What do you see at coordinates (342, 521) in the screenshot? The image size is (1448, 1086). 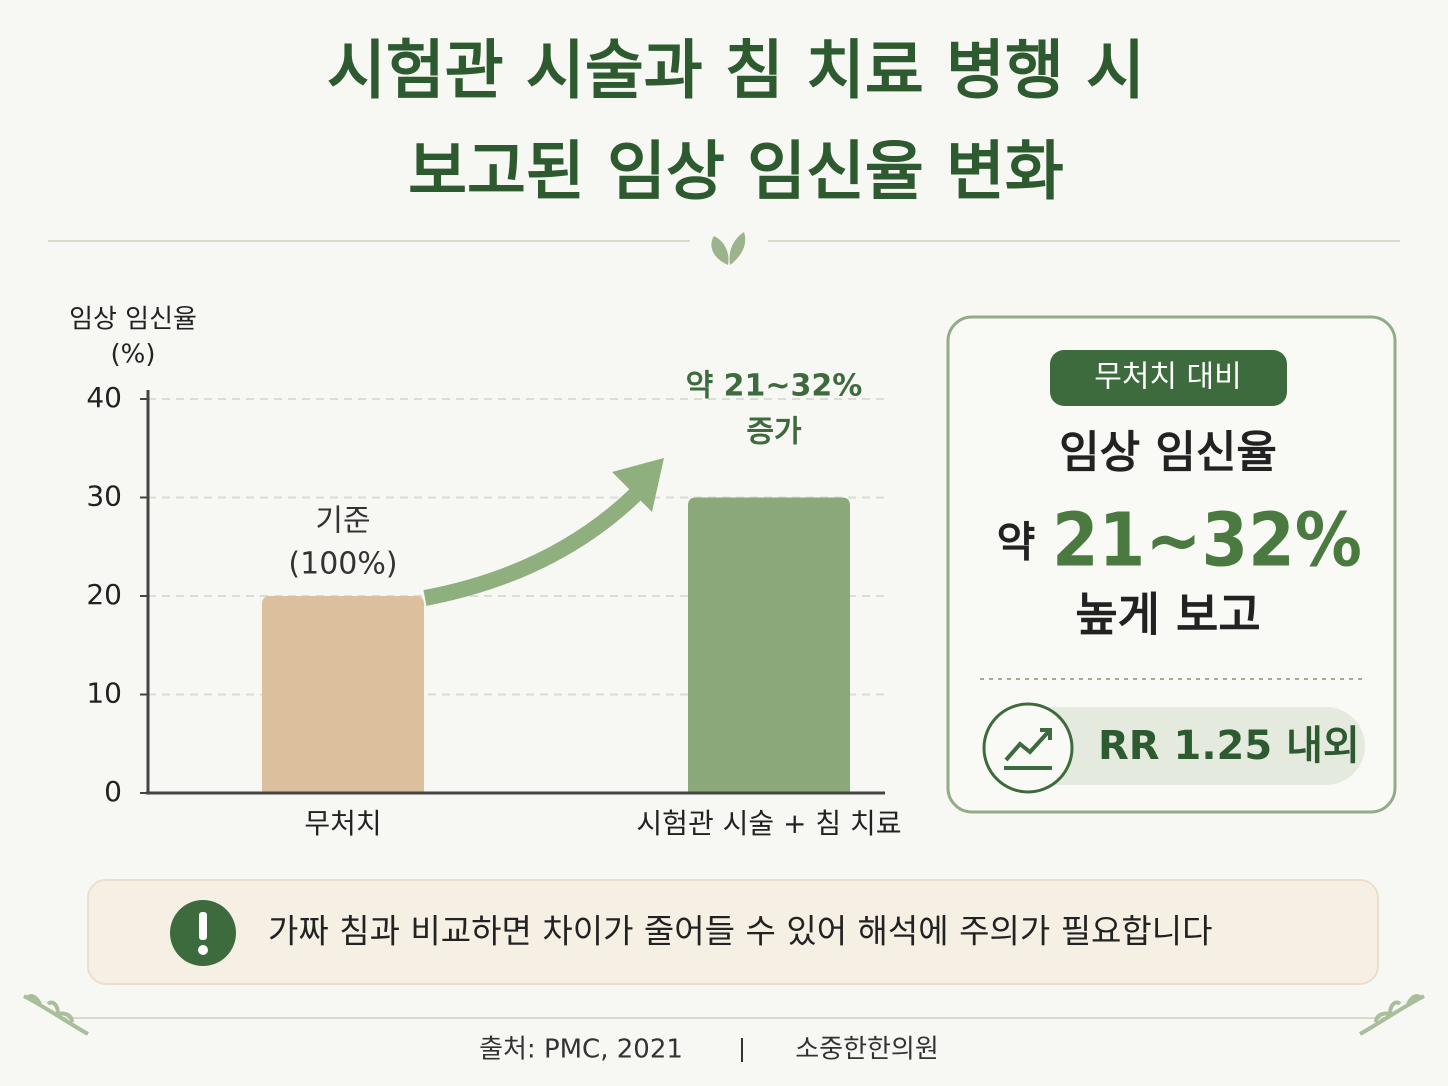 I see `annotation: 기준` at bounding box center [342, 521].